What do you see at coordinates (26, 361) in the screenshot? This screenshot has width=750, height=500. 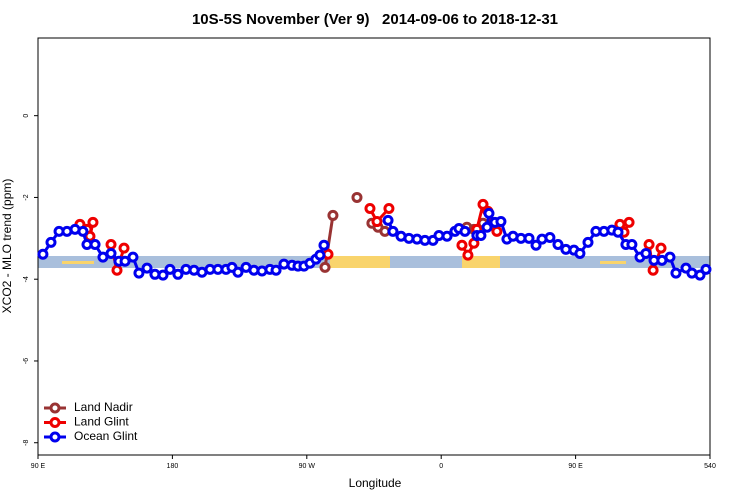 I see `y-tick-label: -6` at bounding box center [26, 361].